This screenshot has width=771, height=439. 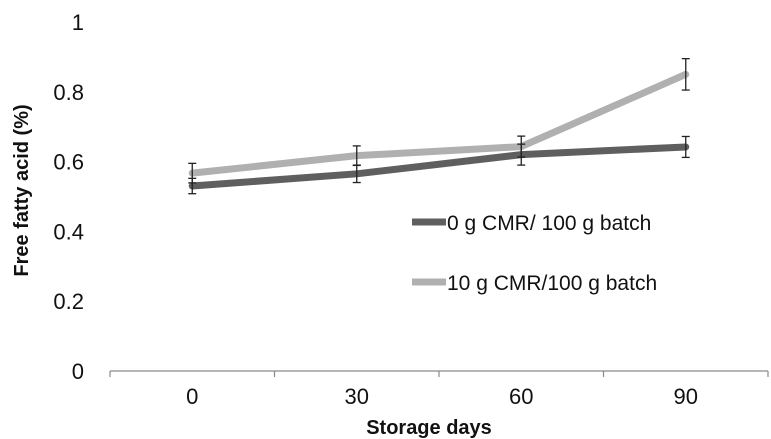 What do you see at coordinates (68, 301) in the screenshot?
I see `y-tick-label: 0.2` at bounding box center [68, 301].